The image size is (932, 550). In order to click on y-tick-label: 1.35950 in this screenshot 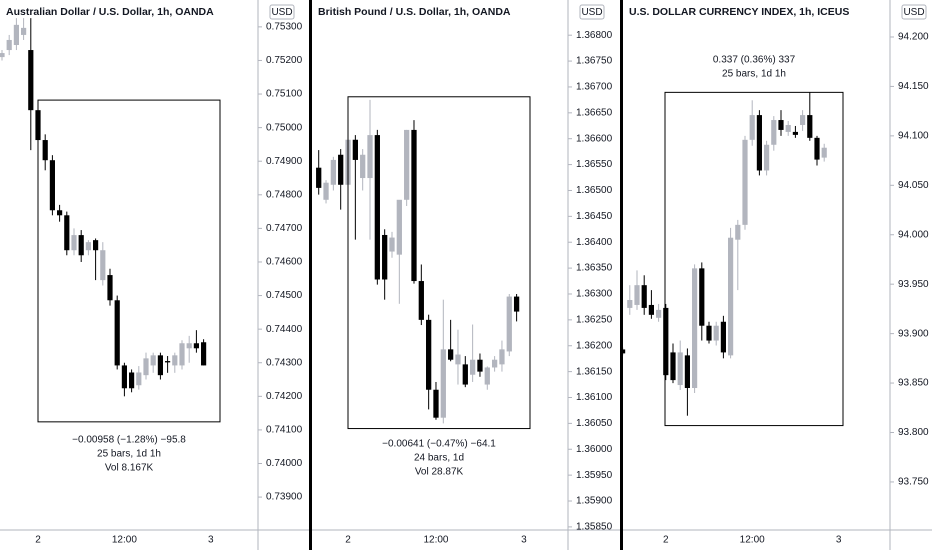, I will do `click(594, 475)`.